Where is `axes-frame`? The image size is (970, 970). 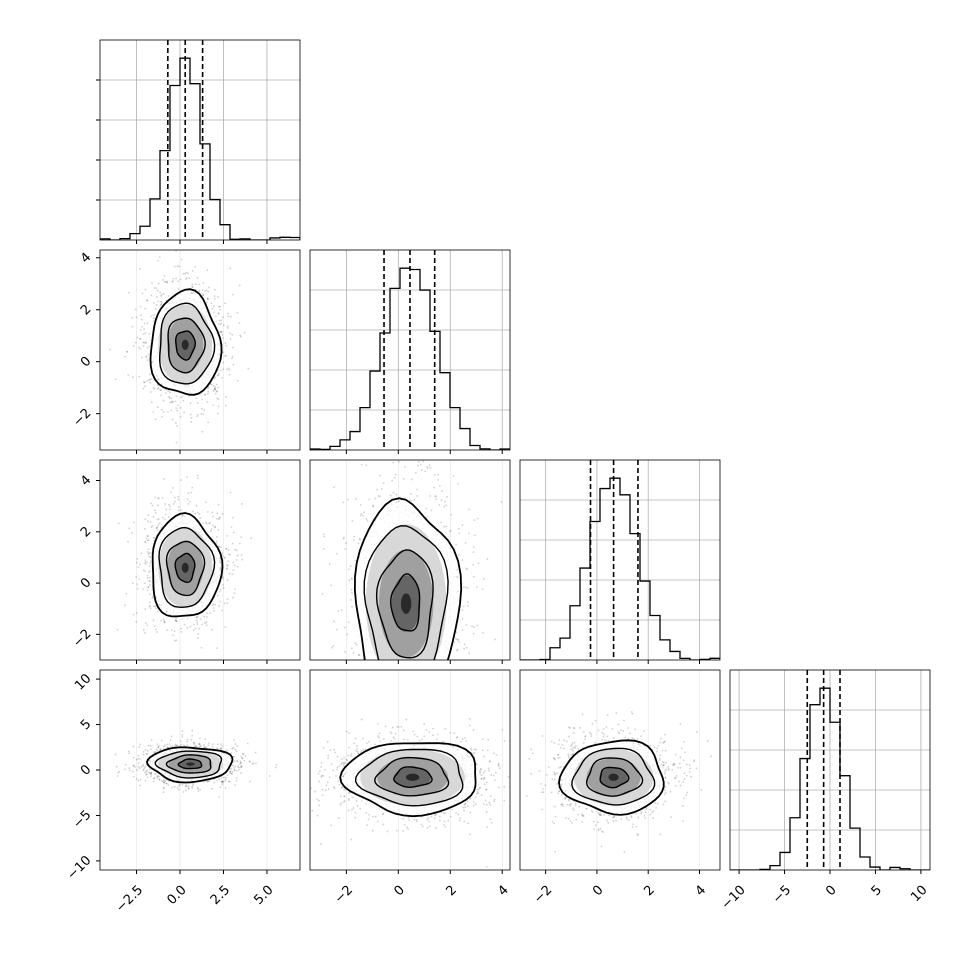
axes-frame is located at coordinates (620, 560).